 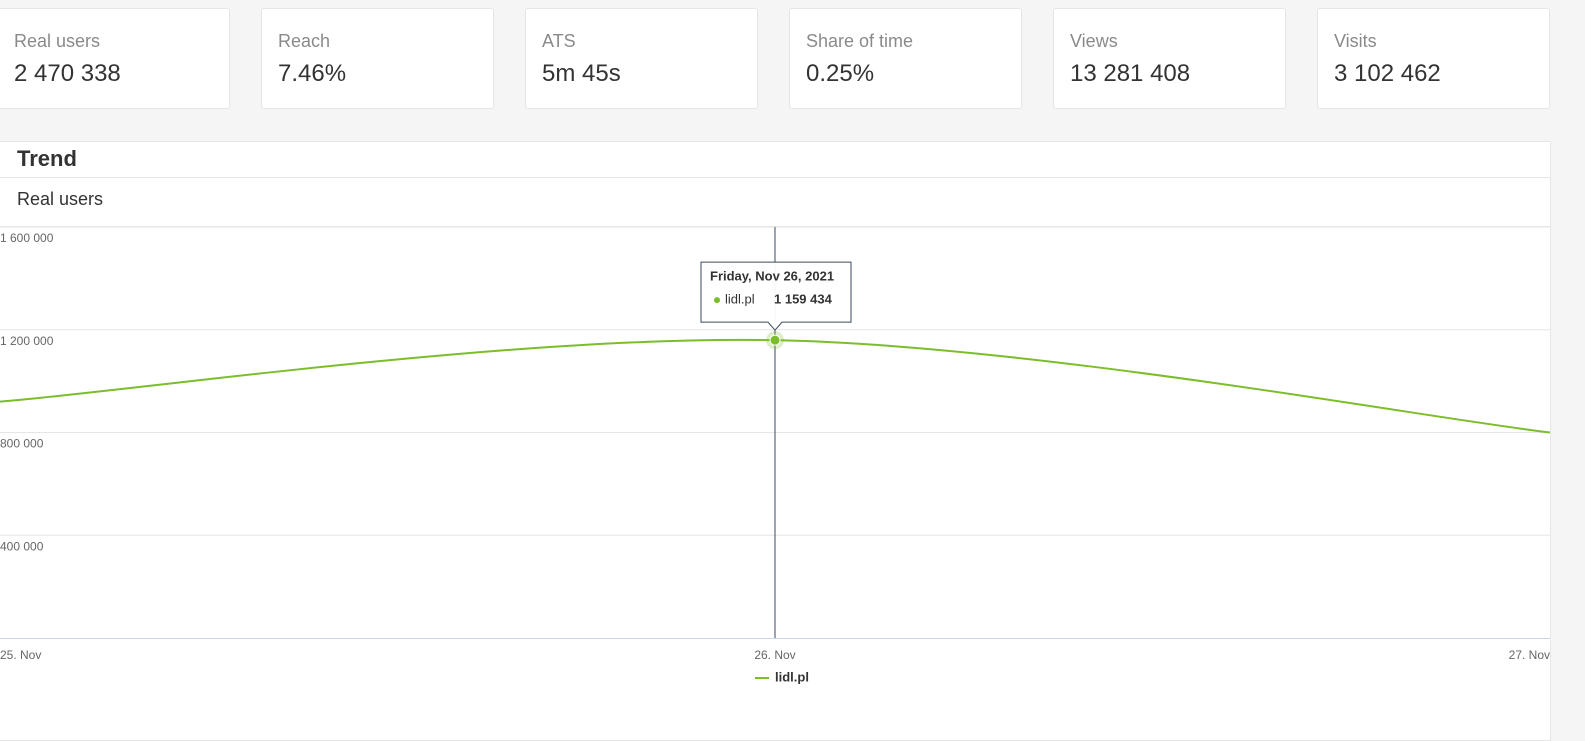 I want to click on kpi-label: ATS, so click(x=559, y=41).